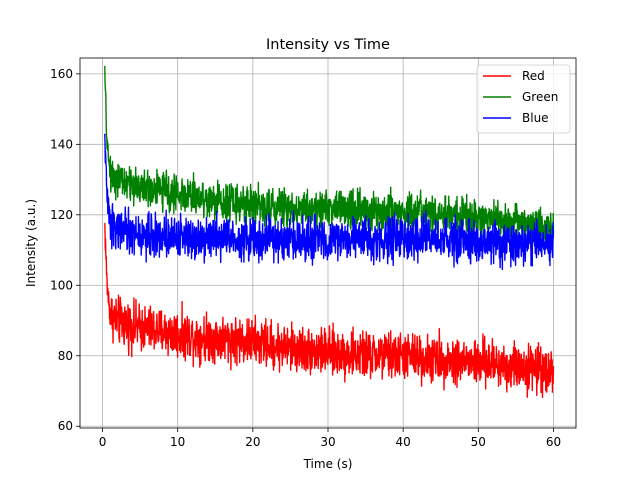 The image size is (640, 480). Describe the element at coordinates (61, 215) in the screenshot. I see `y-tick-label: 120` at that location.